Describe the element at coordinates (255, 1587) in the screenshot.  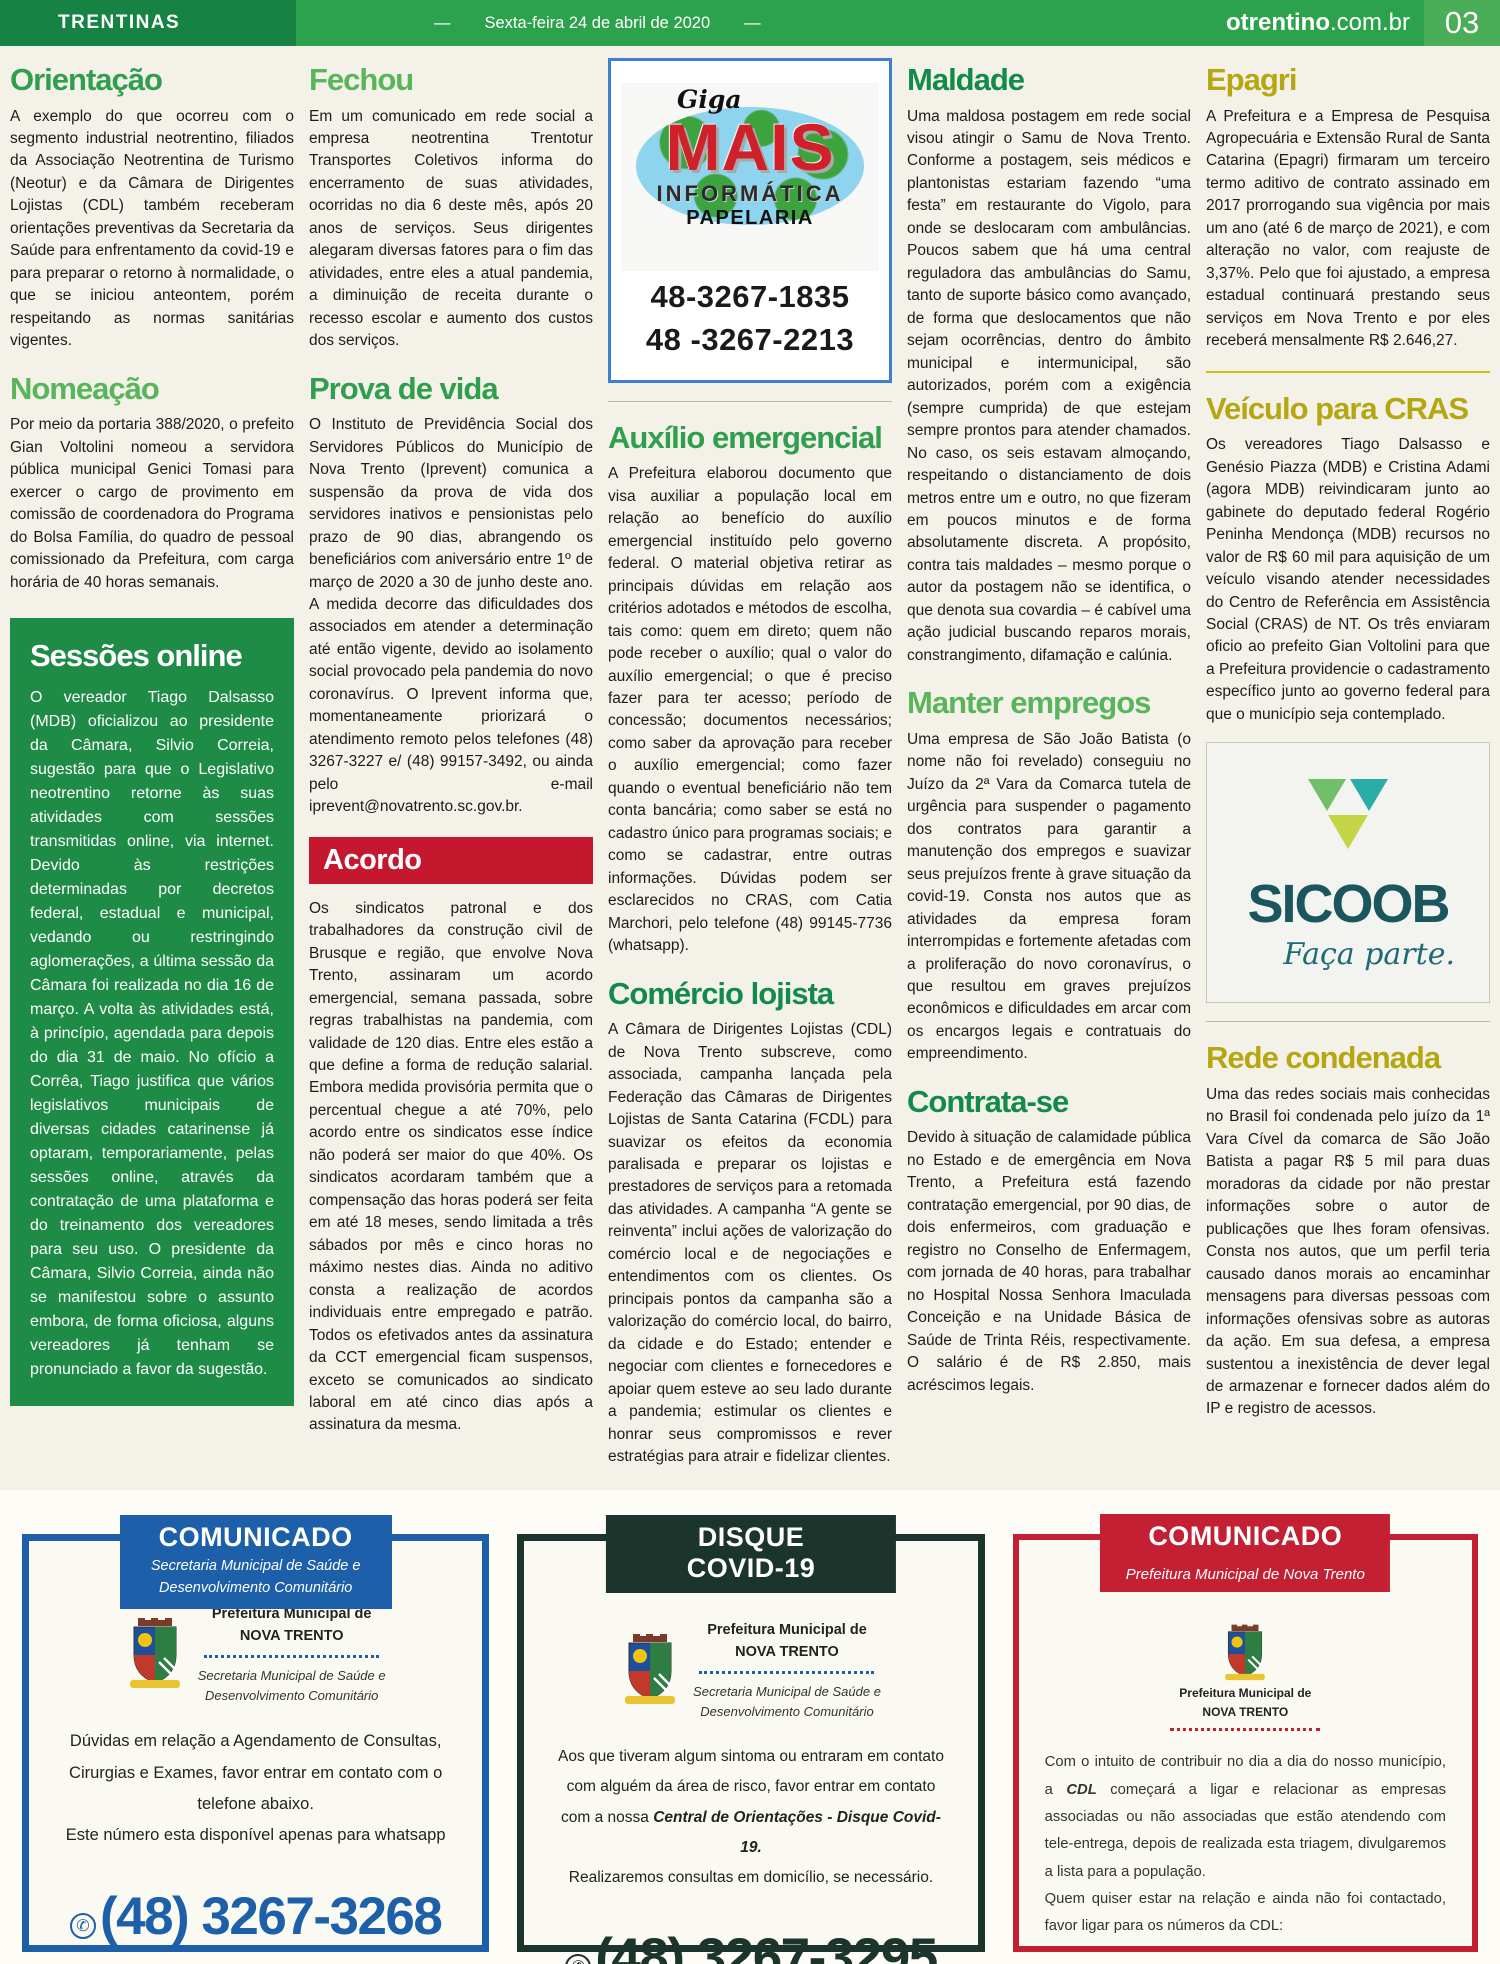
I see `comunicado-blue-sub2: Desenvolvimento Comunitário` at that location.